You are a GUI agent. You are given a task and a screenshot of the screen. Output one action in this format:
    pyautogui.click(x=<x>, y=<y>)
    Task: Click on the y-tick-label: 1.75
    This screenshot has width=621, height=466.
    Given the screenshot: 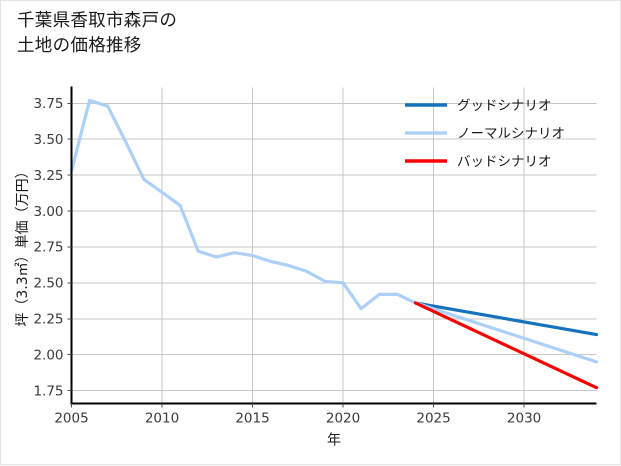 What is the action you would take?
    pyautogui.click(x=48, y=391)
    